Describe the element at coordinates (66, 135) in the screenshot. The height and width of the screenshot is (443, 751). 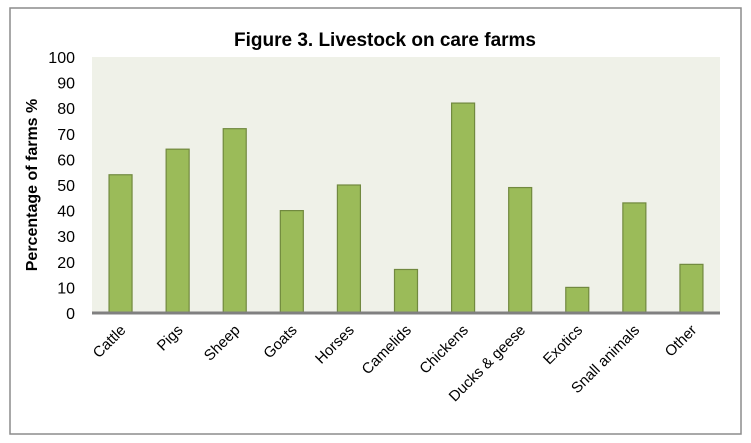
I see `y-tick-label: 70` at that location.